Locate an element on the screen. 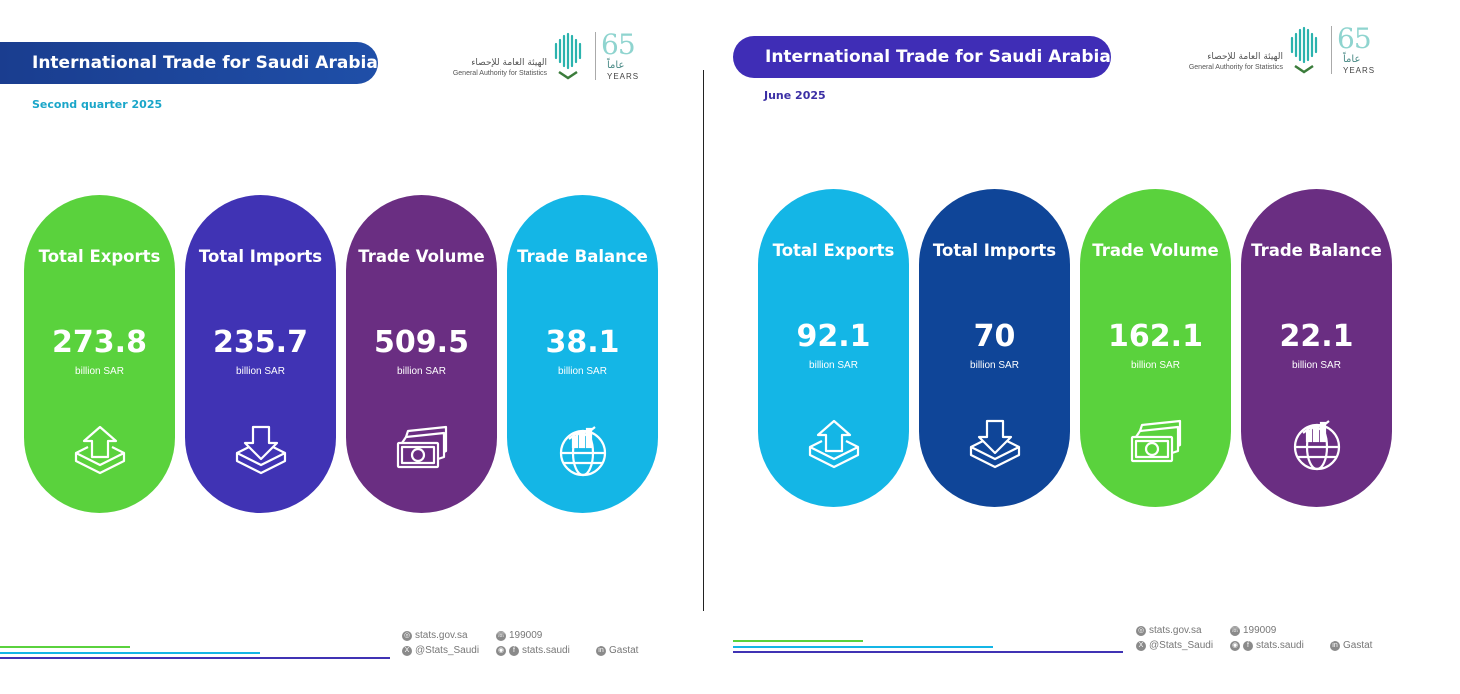 Image resolution: width=1460 pixels, height=694 pixels. card-value: 273.8 is located at coordinates (99, 342).